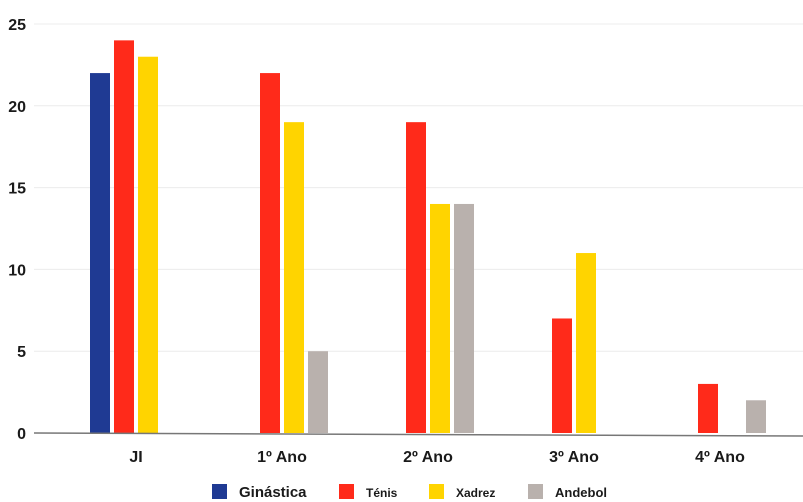 This screenshot has height=502, width=803. I want to click on y-tick-label: 15, so click(17, 189).